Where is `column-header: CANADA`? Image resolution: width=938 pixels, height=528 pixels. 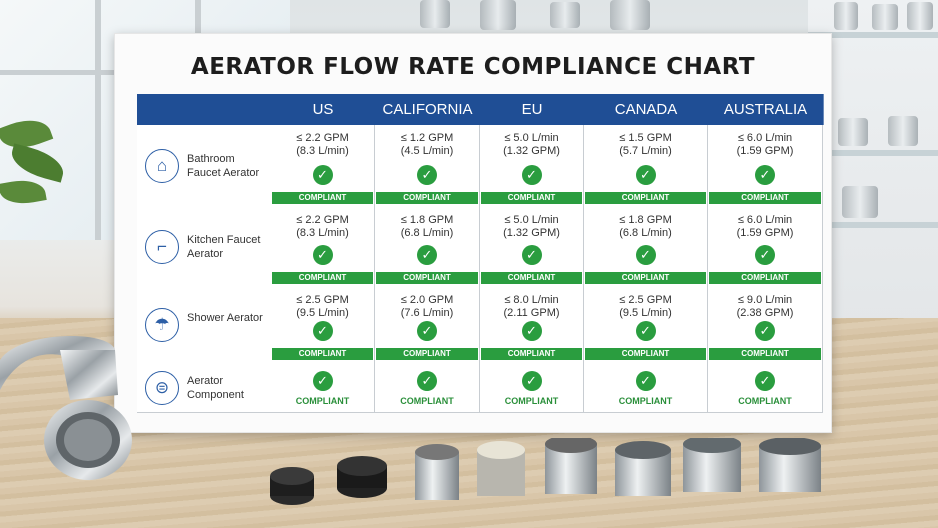
column-header: CANADA is located at coordinates (646, 109).